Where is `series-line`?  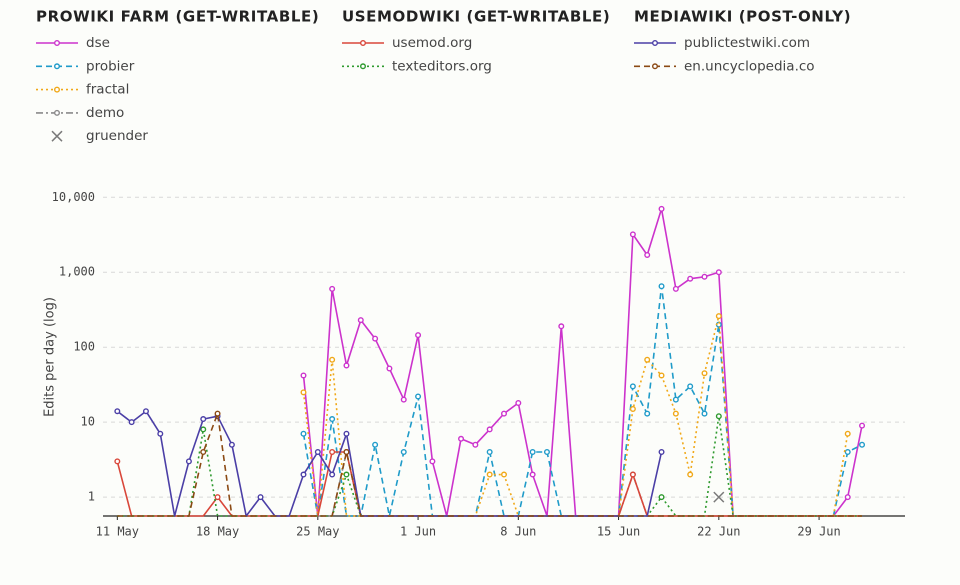
series-line is located at coordinates (489, 464).